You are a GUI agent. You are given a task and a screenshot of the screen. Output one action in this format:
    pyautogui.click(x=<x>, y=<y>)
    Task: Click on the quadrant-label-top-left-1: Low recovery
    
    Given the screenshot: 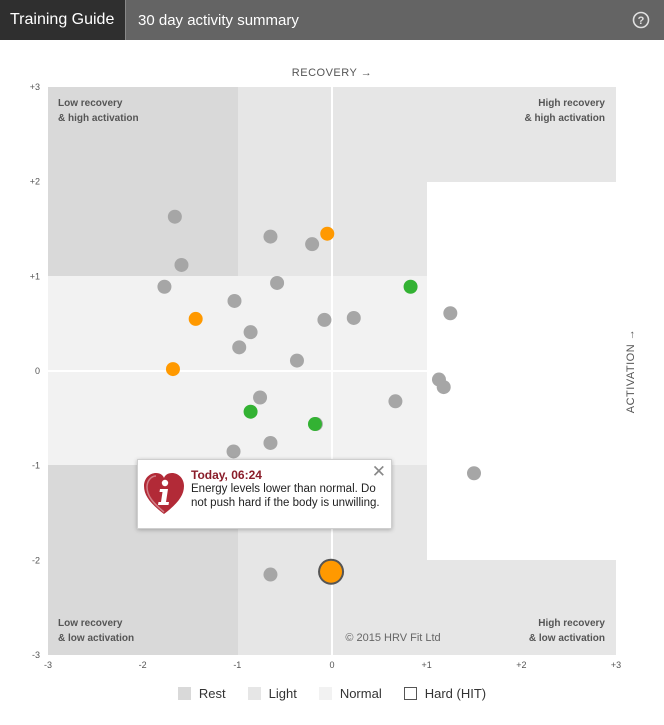 What is the action you would take?
    pyautogui.click(x=90, y=103)
    